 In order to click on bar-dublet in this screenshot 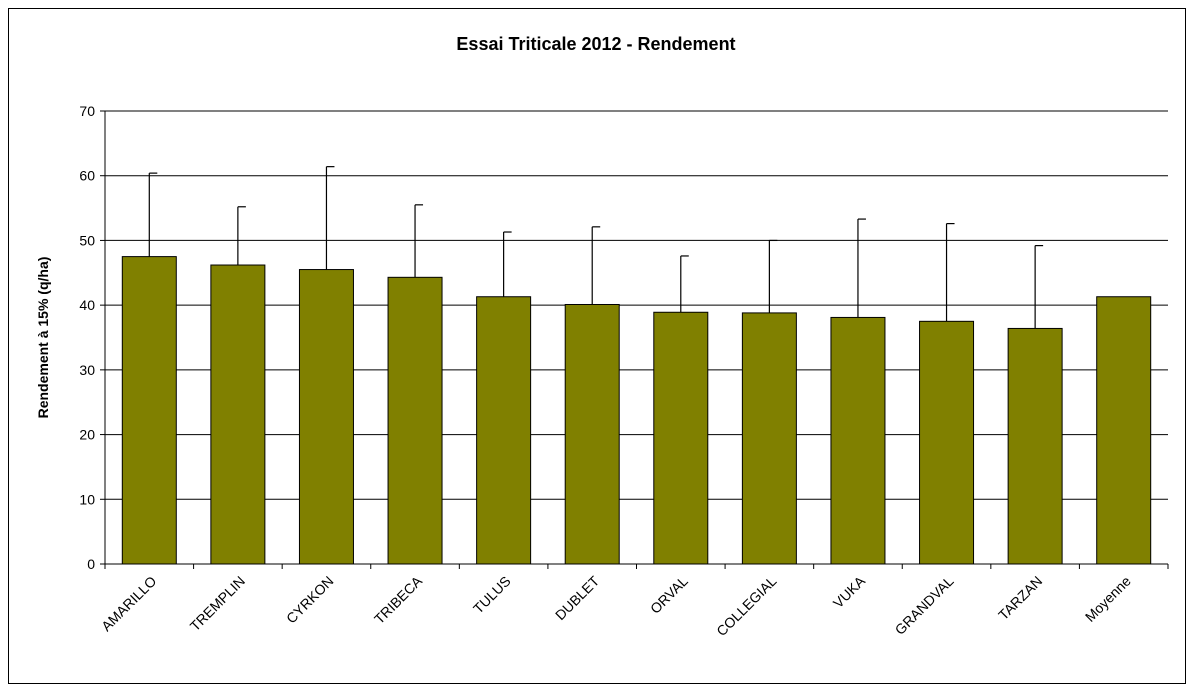, I will do `click(592, 434)`.